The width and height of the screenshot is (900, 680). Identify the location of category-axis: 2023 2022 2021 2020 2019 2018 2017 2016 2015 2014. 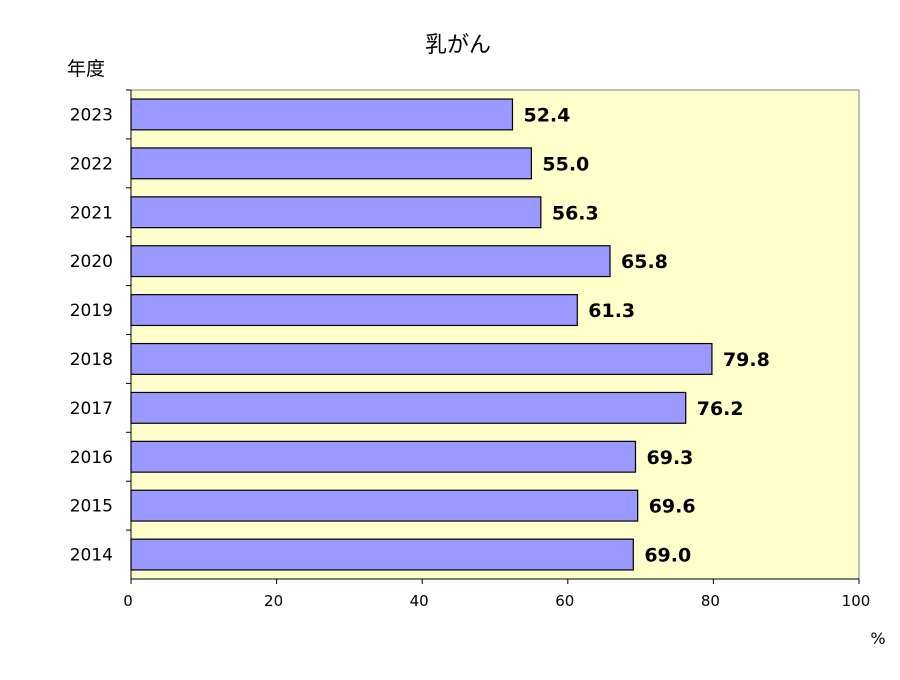
(100, 327).